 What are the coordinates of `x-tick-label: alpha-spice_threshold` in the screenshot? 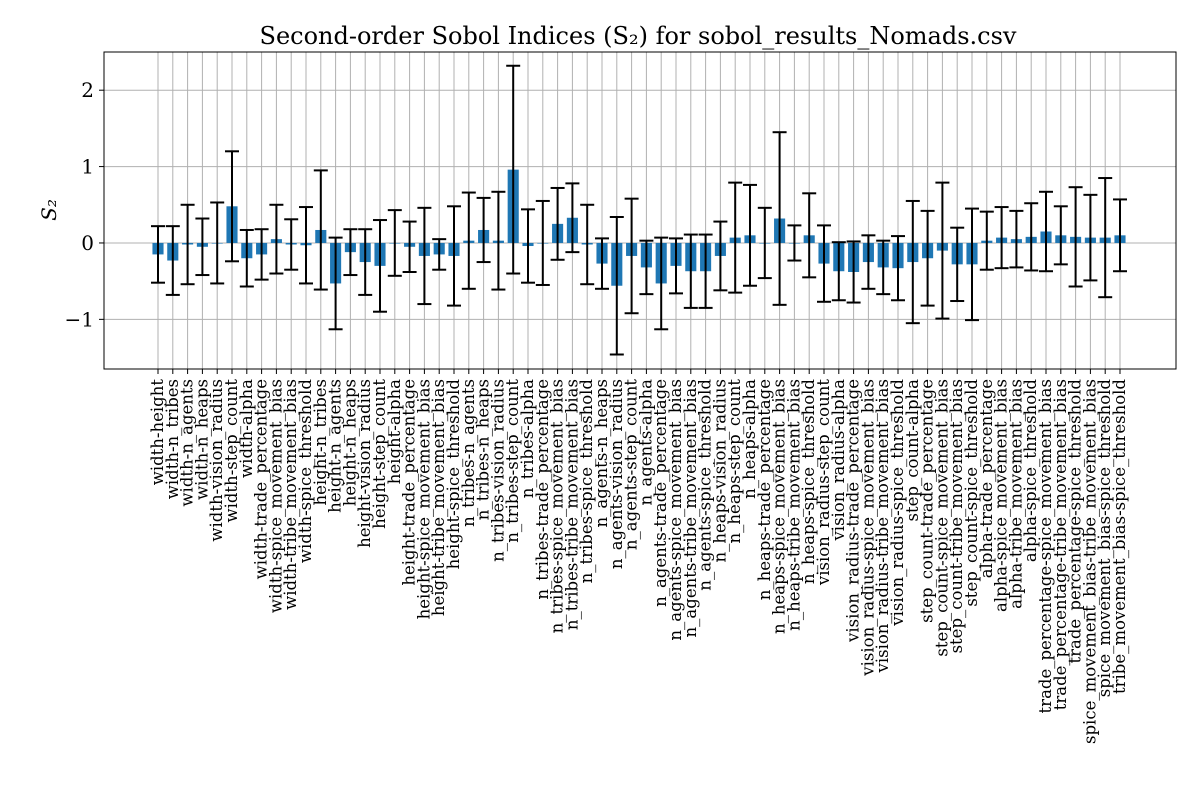 It's located at (1030, 470).